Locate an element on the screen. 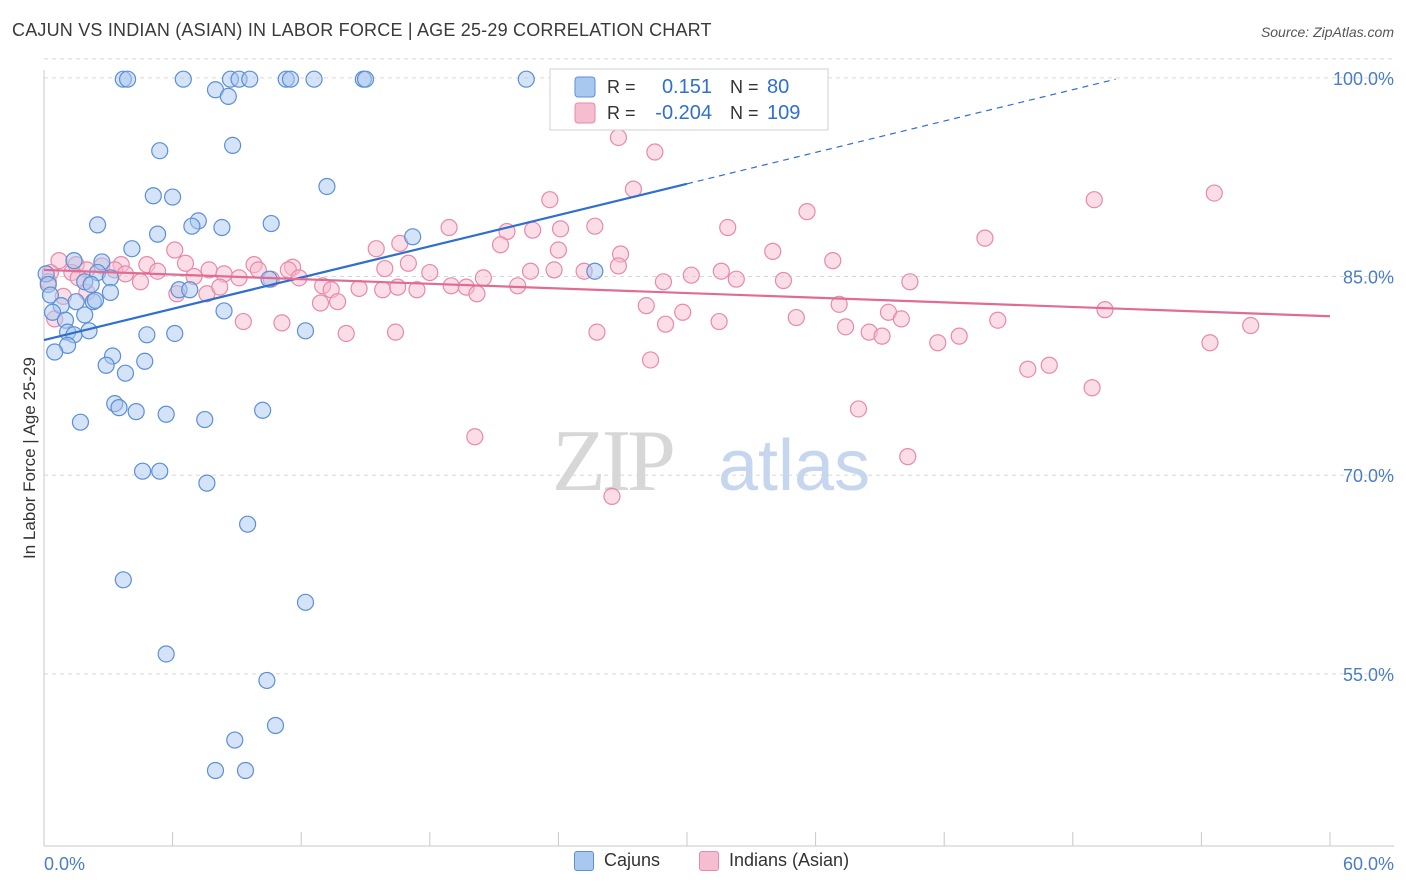 Image resolution: width=1406 pixels, height=892 pixels. y-axis-label: In Labor Force | Age 25-29 is located at coordinates (29, 458).